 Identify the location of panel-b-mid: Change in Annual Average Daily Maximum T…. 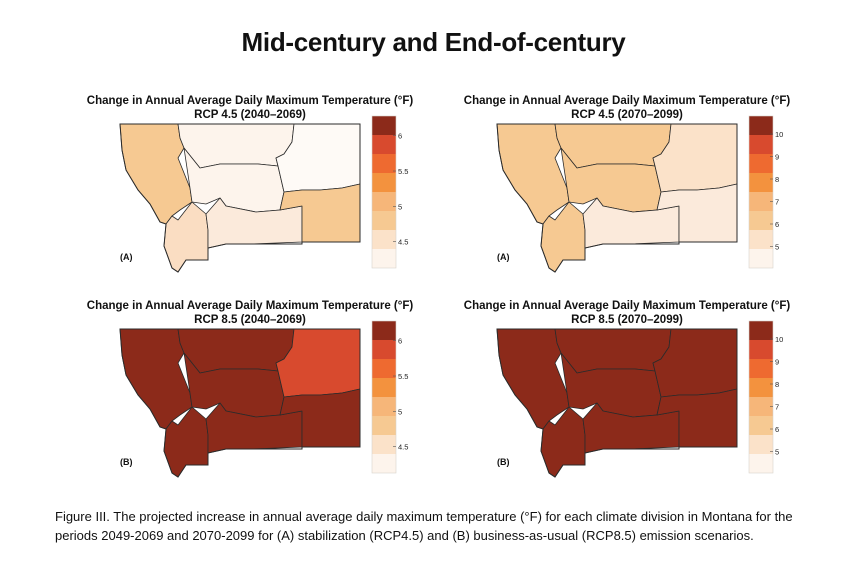
(270, 392).